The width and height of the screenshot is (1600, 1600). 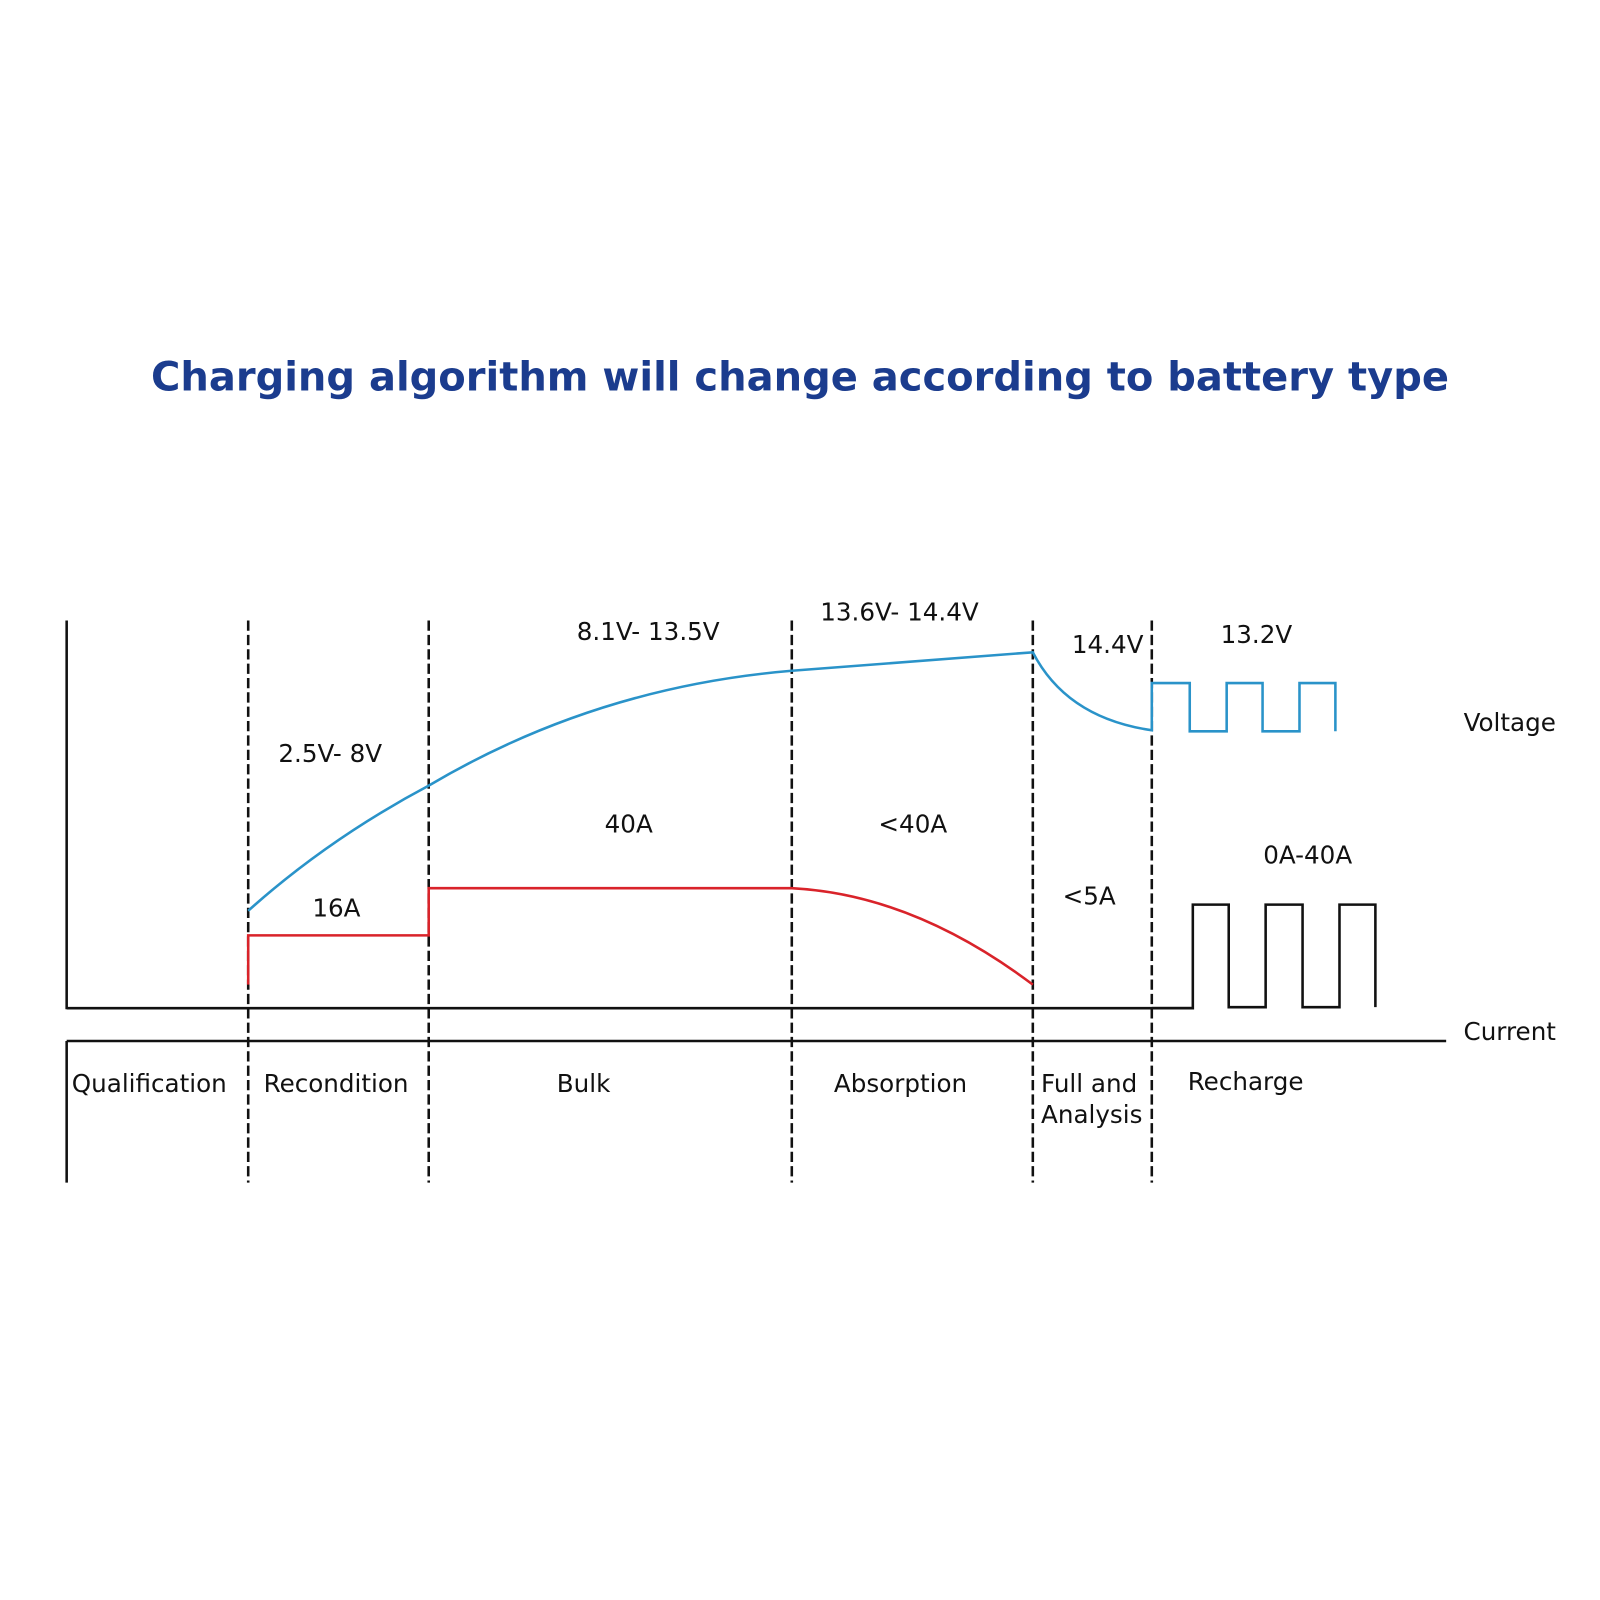 I want to click on voltage-label: 2.5V- 8V, so click(x=330, y=753).